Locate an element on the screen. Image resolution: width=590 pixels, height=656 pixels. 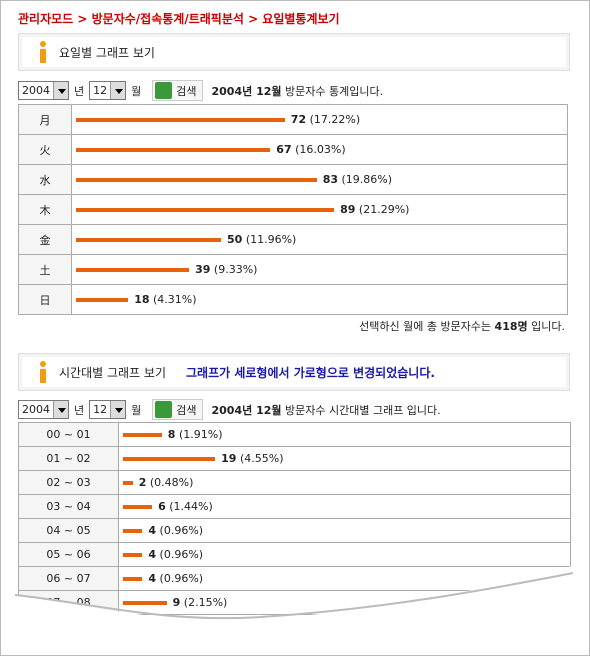
section-header: 요일별 그래프 보기 is located at coordinates (294, 52).